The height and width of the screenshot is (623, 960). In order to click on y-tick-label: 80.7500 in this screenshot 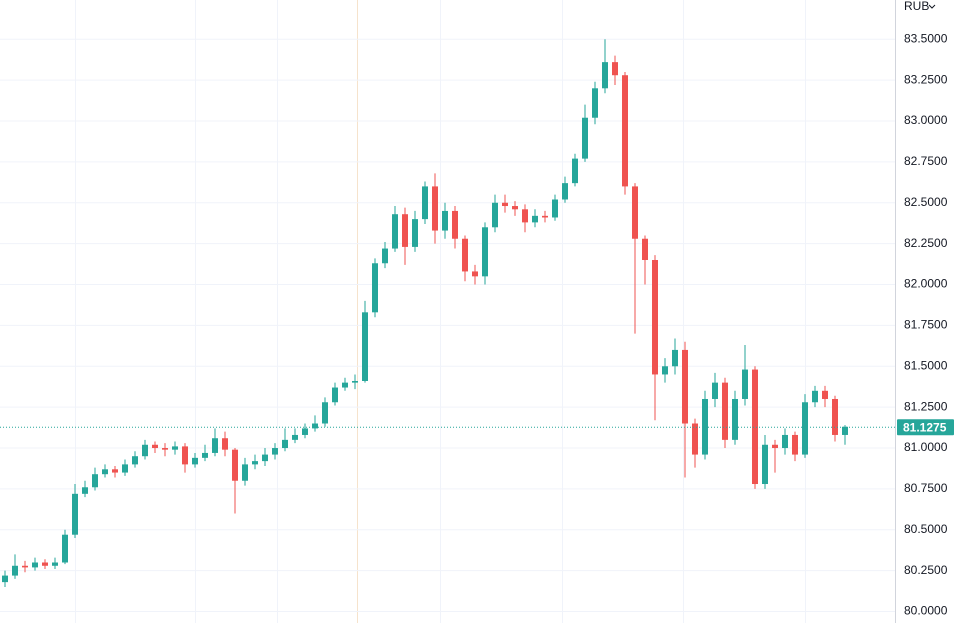, I will do `click(926, 488)`.